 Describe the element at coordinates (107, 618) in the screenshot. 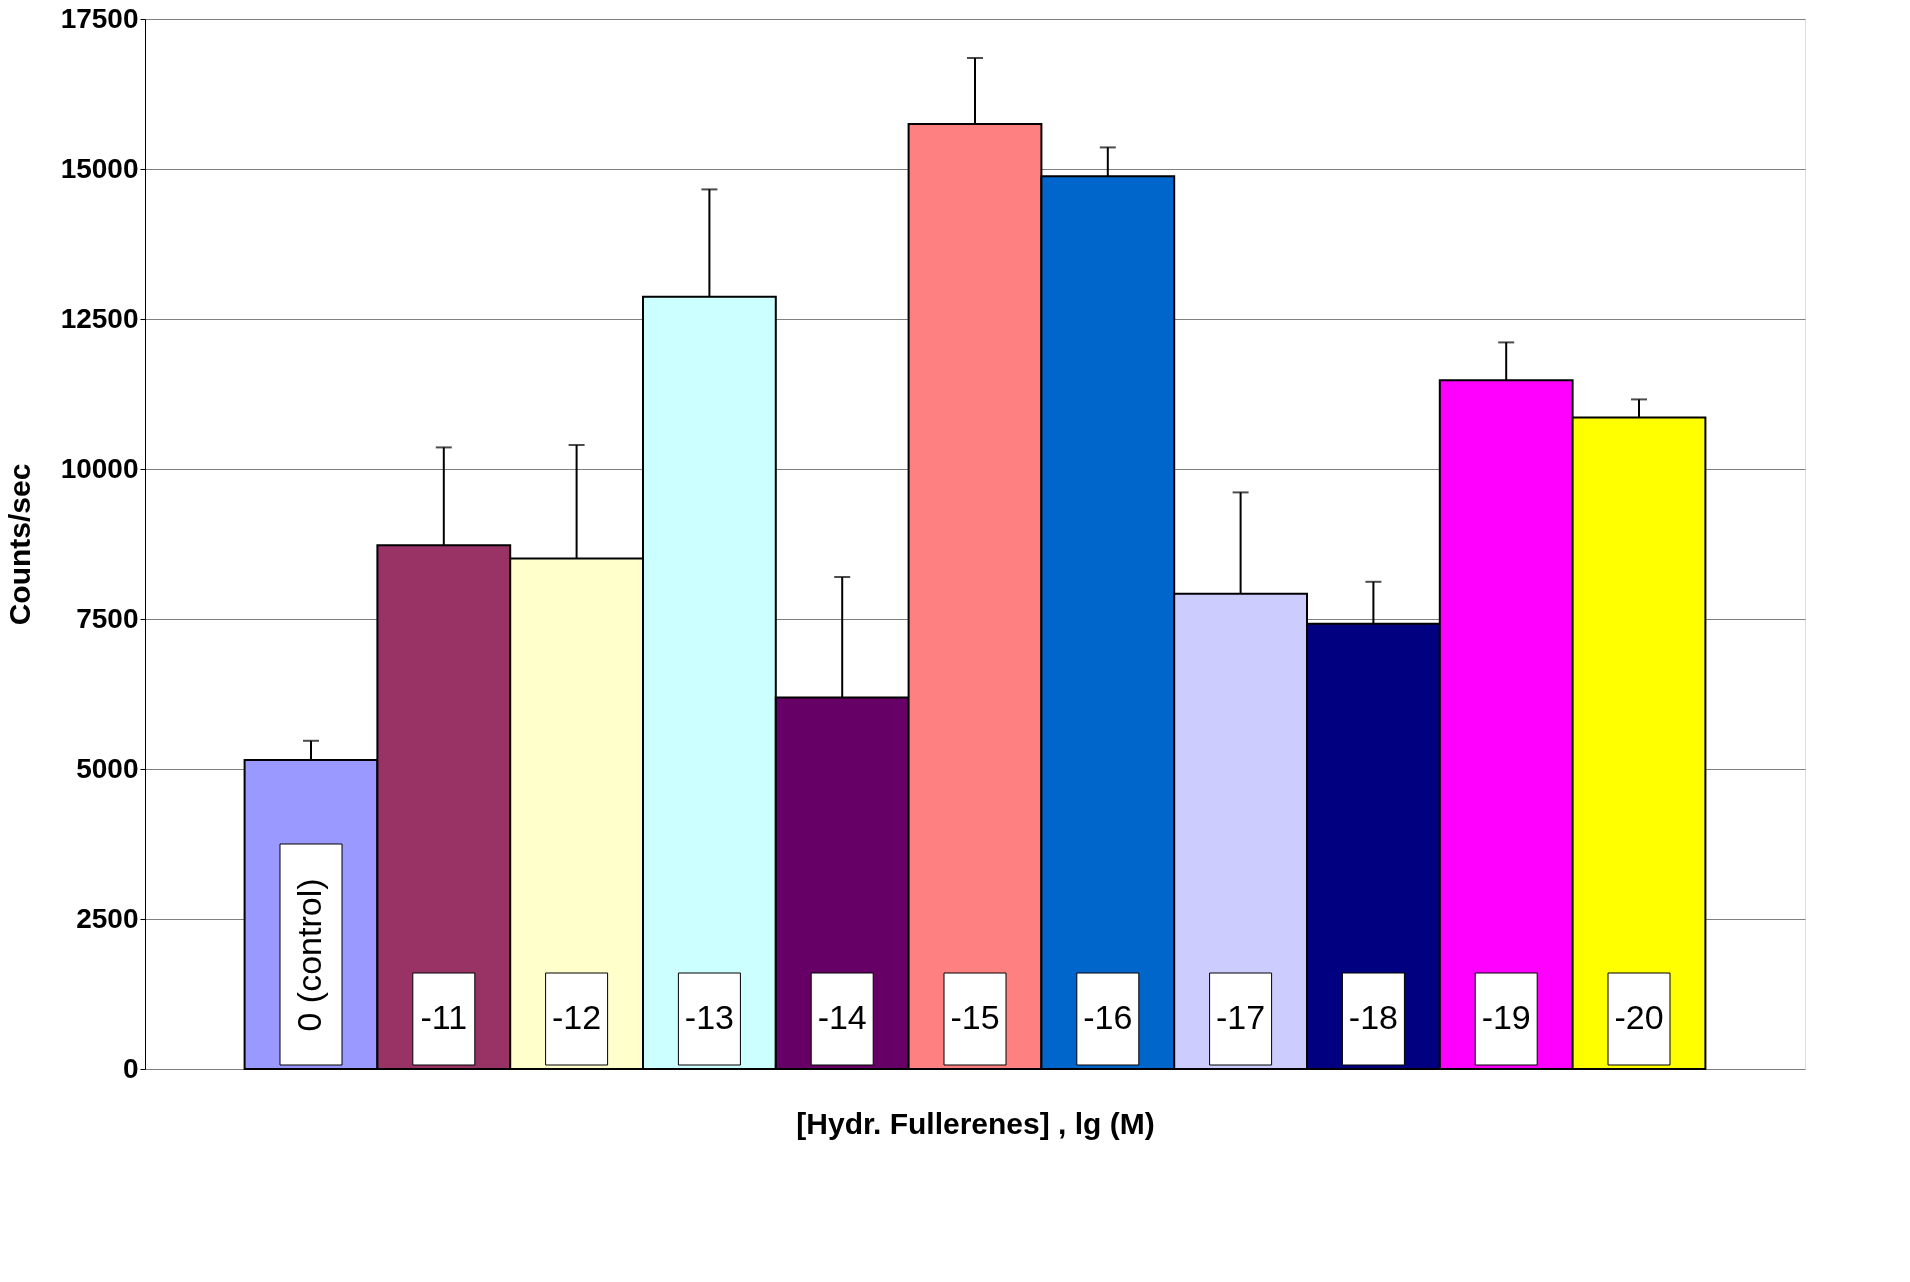

I see `y-tick-label: 7500` at that location.